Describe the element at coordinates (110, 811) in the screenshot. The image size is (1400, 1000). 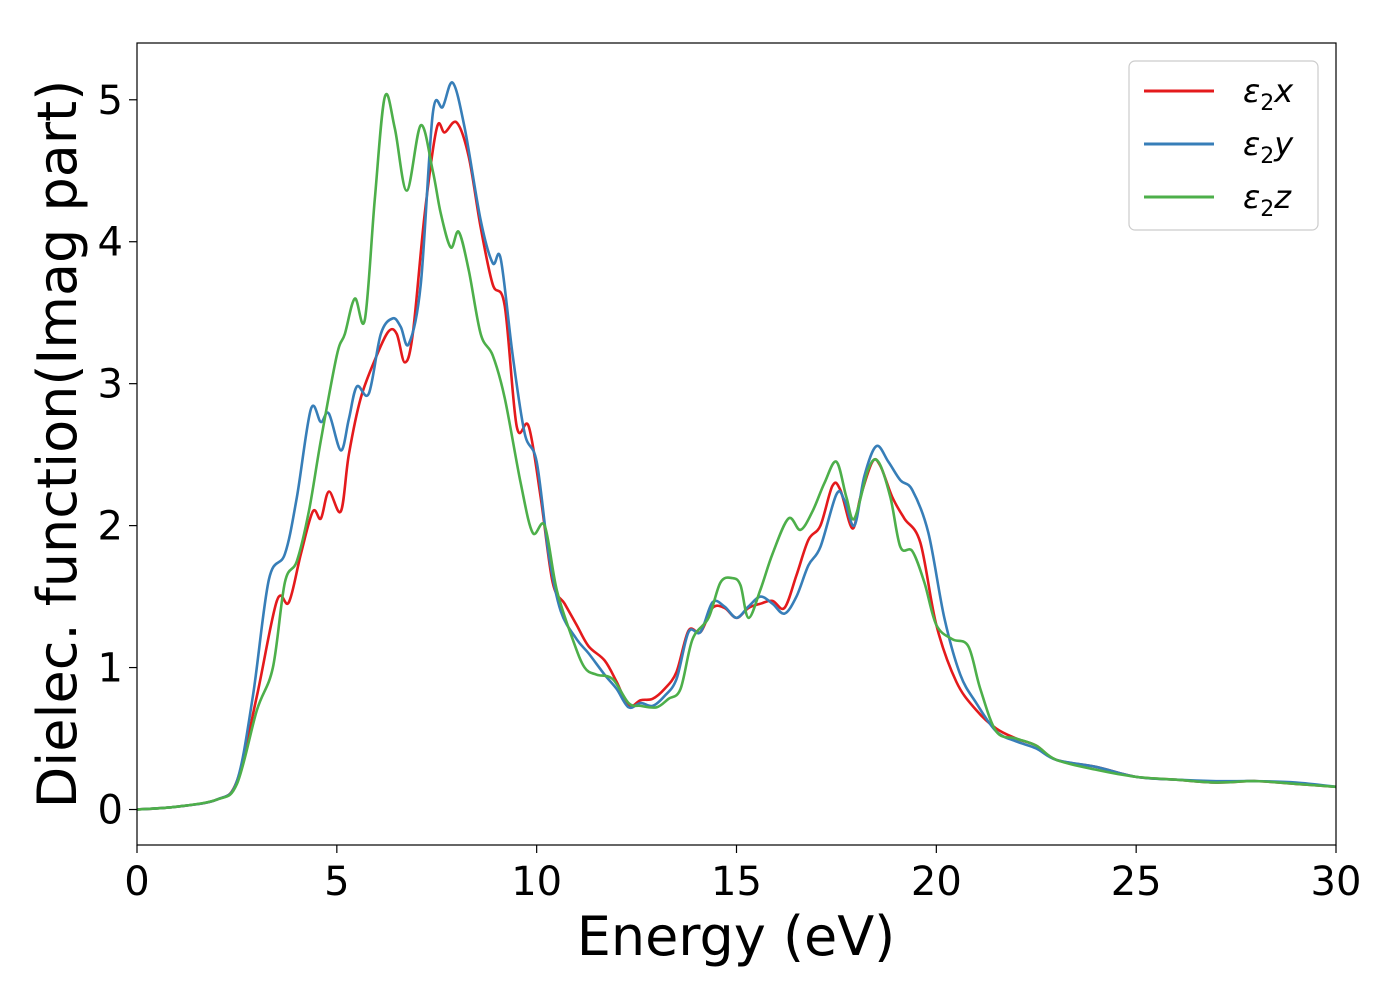
I see `y-tick-label: 0` at that location.